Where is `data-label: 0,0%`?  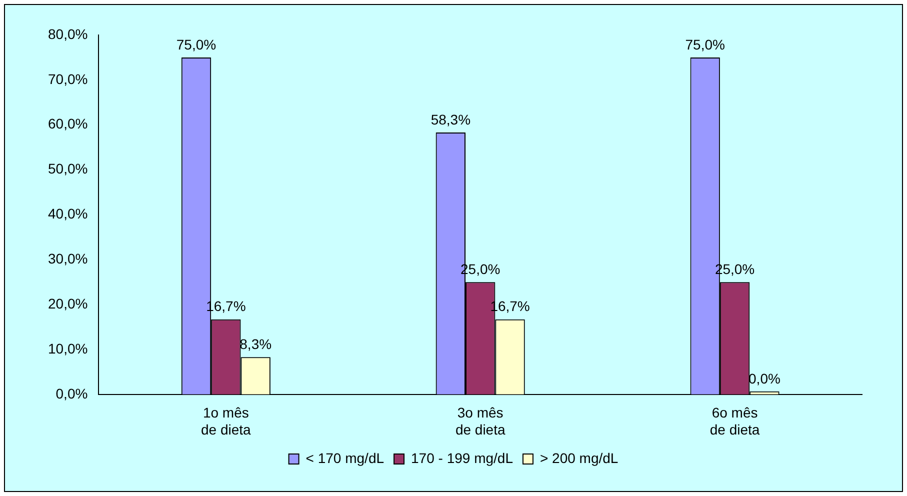 data-label: 0,0% is located at coordinates (764, 378).